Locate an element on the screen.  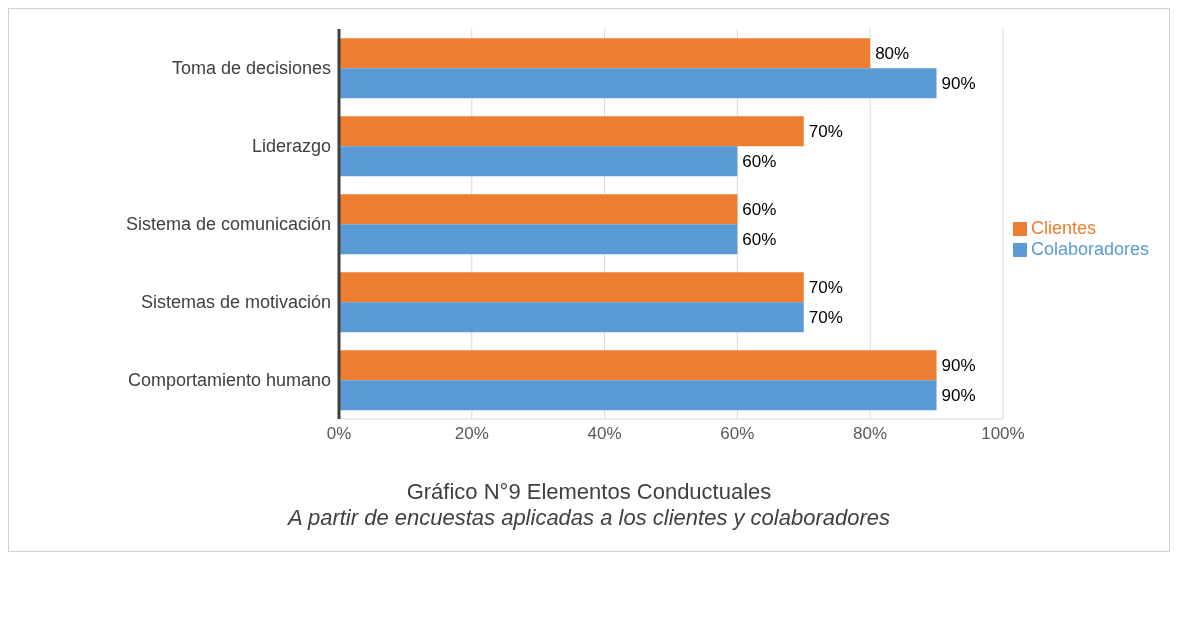
x-tick-label: 20% is located at coordinates (471, 434).